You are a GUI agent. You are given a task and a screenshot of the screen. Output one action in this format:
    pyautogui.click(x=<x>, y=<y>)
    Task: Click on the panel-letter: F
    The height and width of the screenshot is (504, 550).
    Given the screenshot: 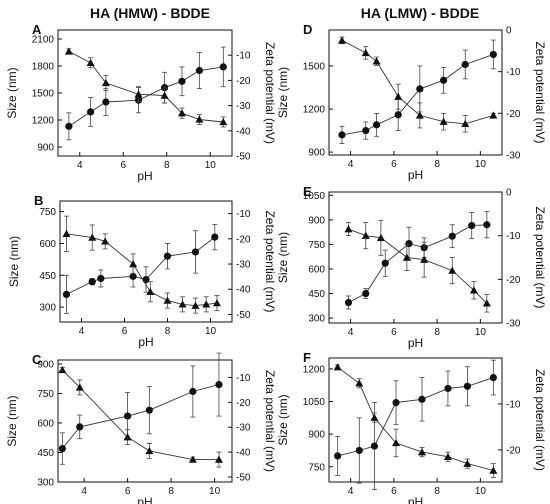 What is the action you would take?
    pyautogui.click(x=307, y=357)
    